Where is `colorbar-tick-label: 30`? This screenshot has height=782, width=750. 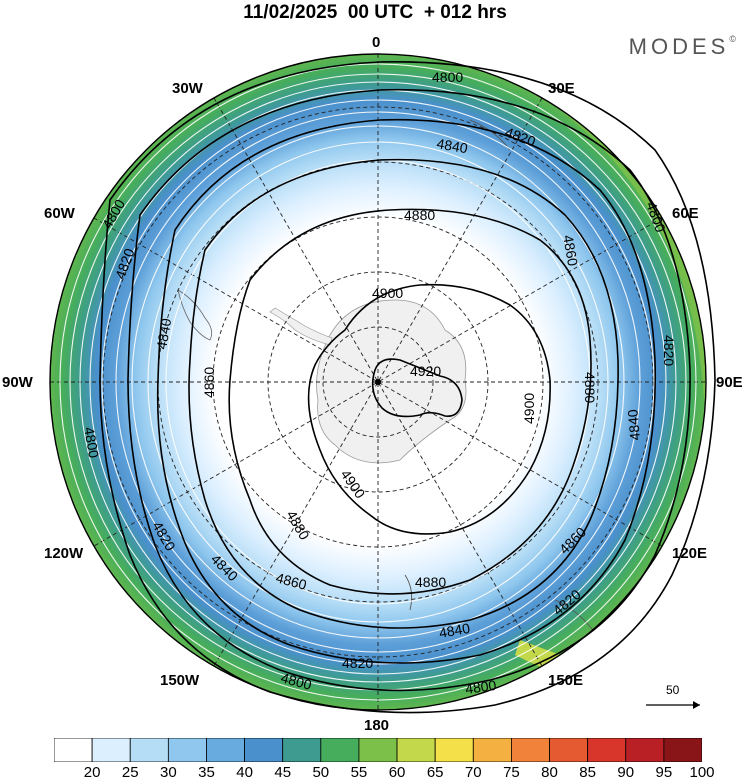
colorbar-tick-label: 30 is located at coordinates (168, 772).